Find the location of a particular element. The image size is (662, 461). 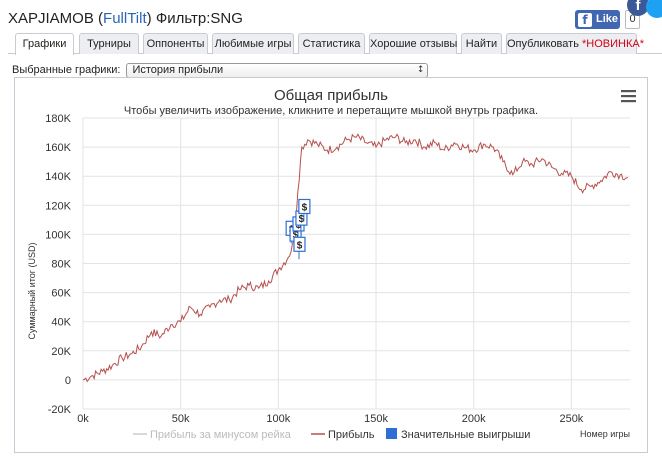

y-tick-label: 180K is located at coordinates (58, 119).